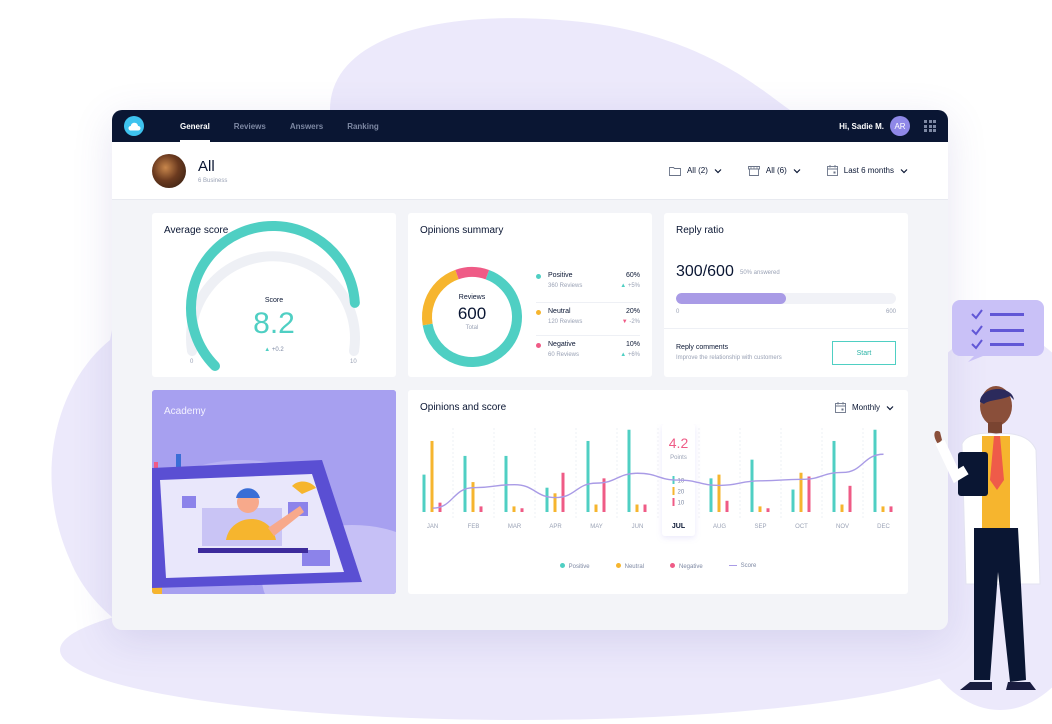 Image resolution: width=1052 pixels, height=724 pixels. I want to click on x-tick-label: JAN, so click(432, 527).